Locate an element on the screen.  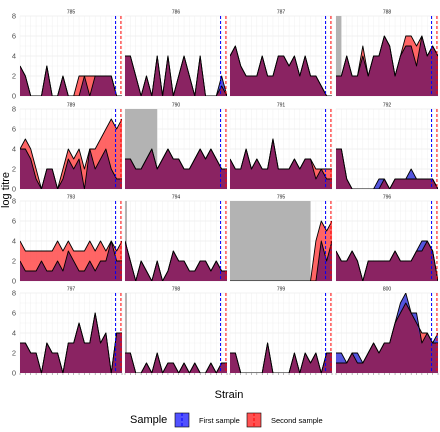
panel-796: 796 is located at coordinates (387, 238).